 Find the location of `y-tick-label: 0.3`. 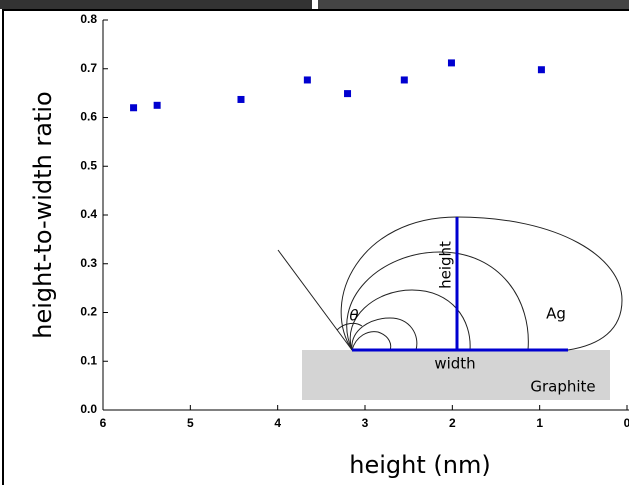

y-tick-label: 0.3 is located at coordinates (88, 263).